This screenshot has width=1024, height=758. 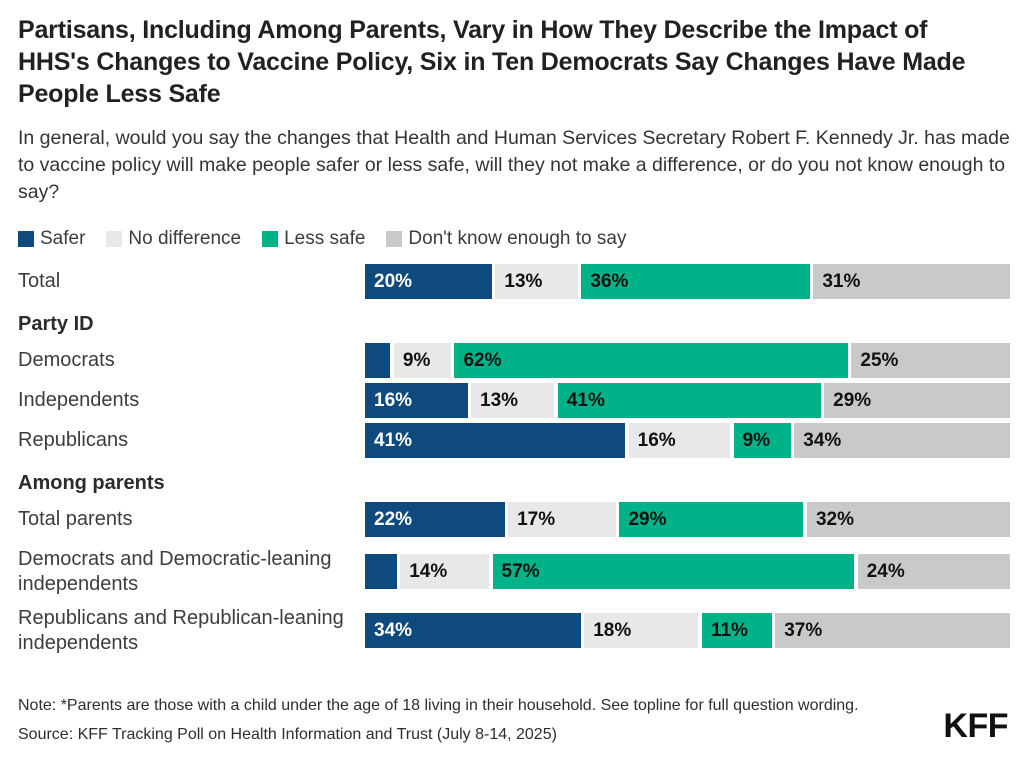 I want to click on chart-row-independents: Independents 16% 13% 41% 29%, so click(x=514, y=403).